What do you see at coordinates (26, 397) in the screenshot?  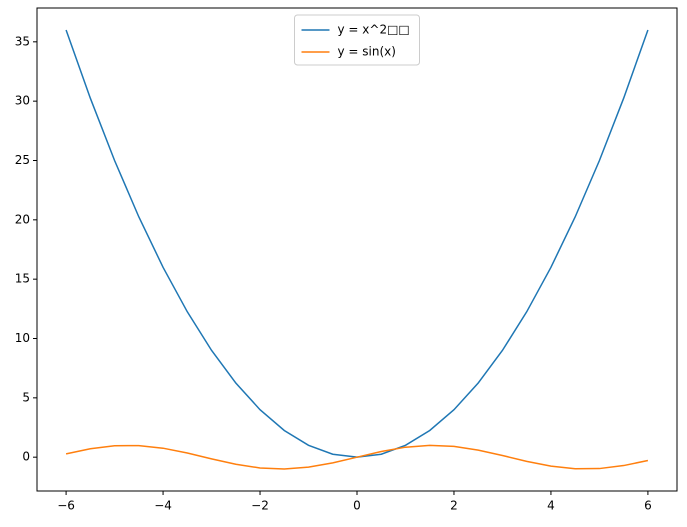 I see `y-tick-label: 5` at bounding box center [26, 397].